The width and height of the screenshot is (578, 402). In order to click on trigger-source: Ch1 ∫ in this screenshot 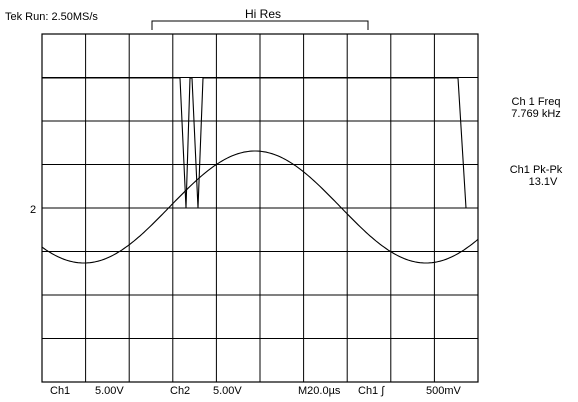, I will do `click(371, 391)`.